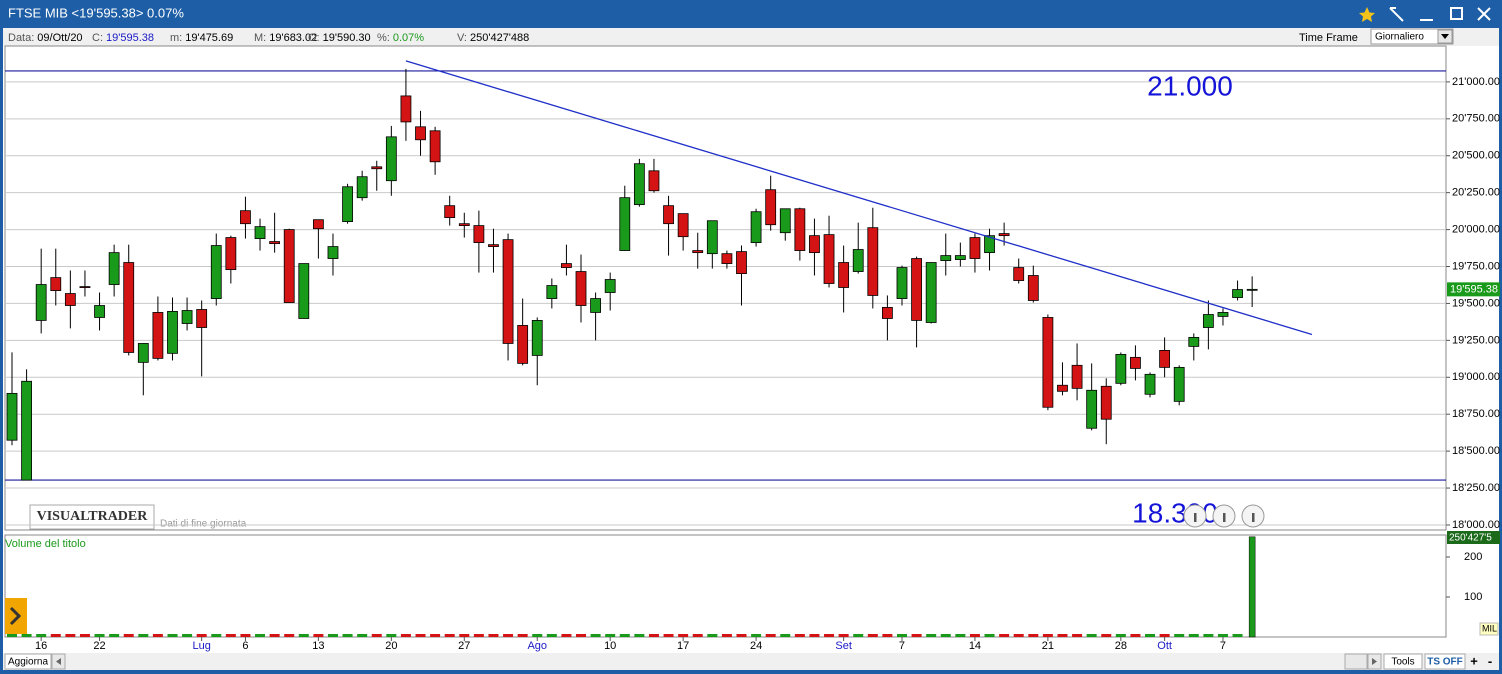 The width and height of the screenshot is (1502, 674). Describe the element at coordinates (16, 616) in the screenshot. I see `side-toggle` at that location.